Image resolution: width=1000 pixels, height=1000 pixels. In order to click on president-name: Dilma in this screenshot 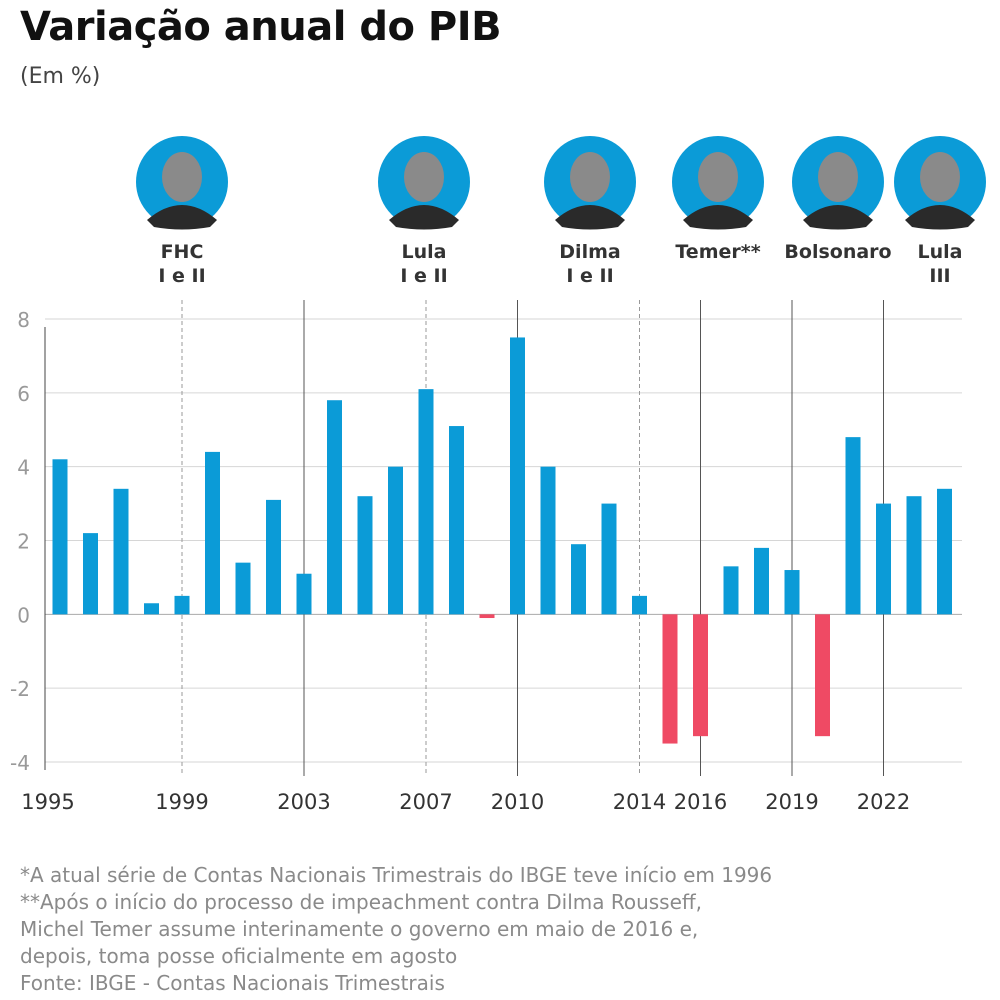, I will do `click(589, 252)`.